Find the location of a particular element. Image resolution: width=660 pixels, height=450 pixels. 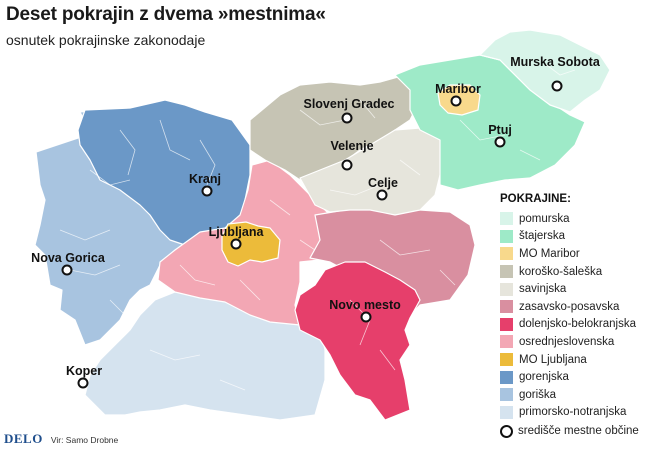

city-label: Maribor is located at coordinates (458, 89).